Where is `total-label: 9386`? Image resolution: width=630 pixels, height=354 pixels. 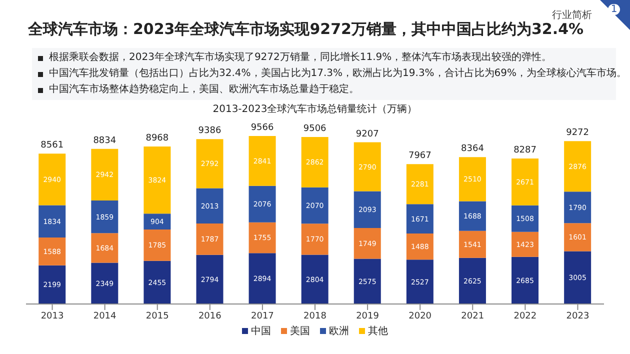 total-label: 9386 is located at coordinates (210, 131).